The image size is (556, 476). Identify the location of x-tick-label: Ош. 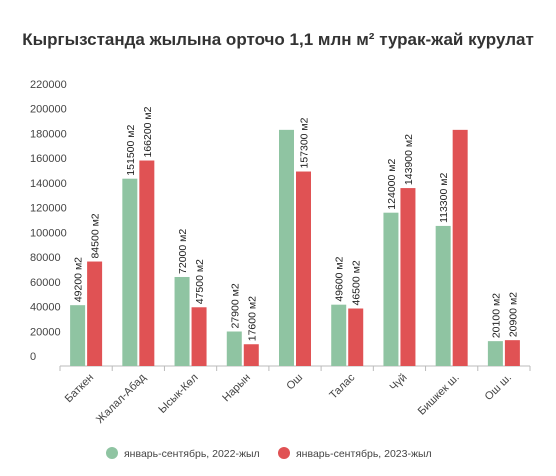
(294, 382).